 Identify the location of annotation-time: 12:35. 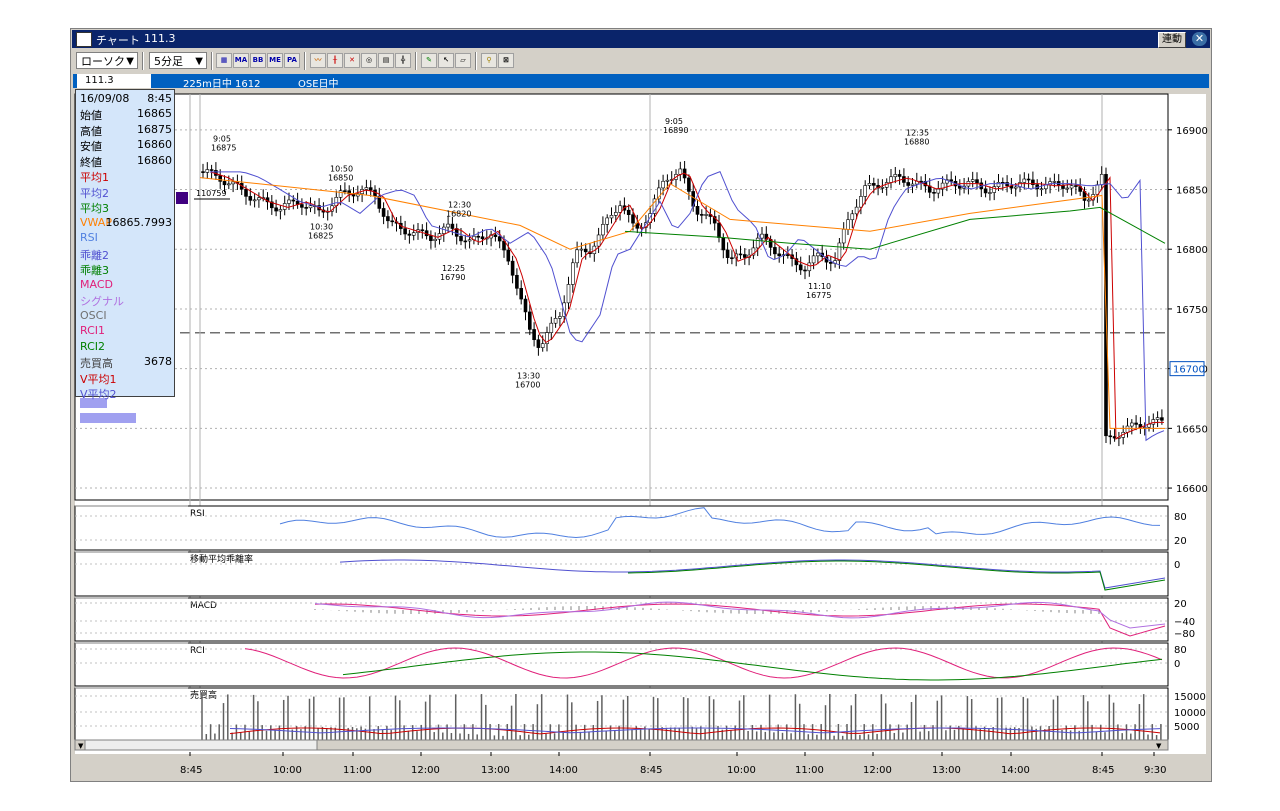
(917, 133).